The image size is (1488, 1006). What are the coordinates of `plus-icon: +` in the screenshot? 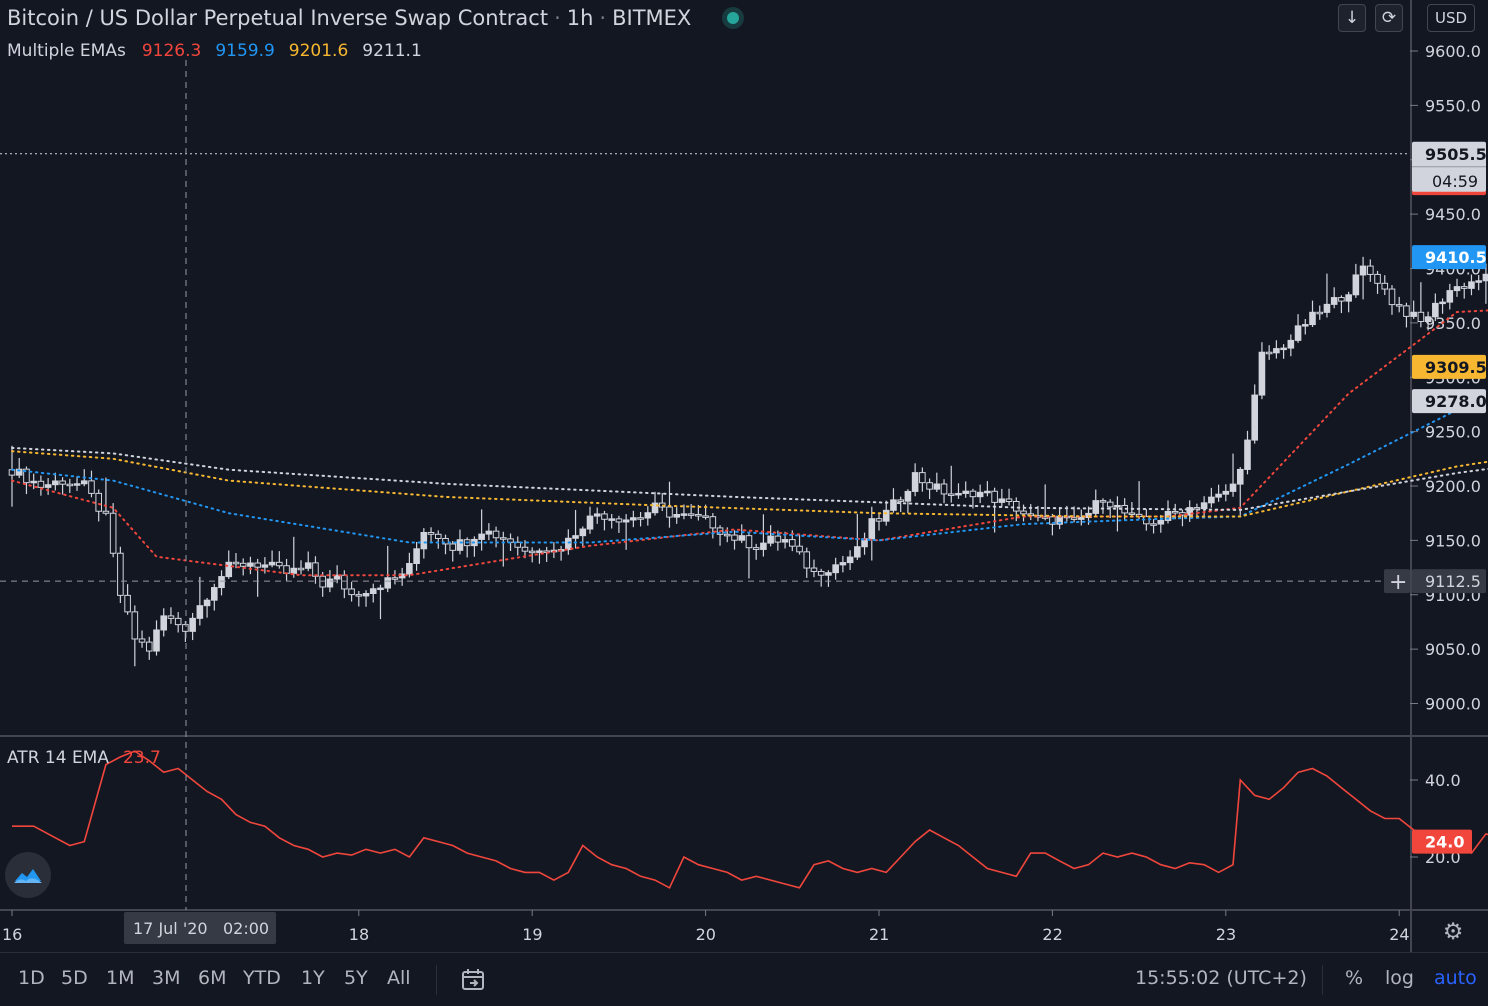 It's located at (1398, 582).